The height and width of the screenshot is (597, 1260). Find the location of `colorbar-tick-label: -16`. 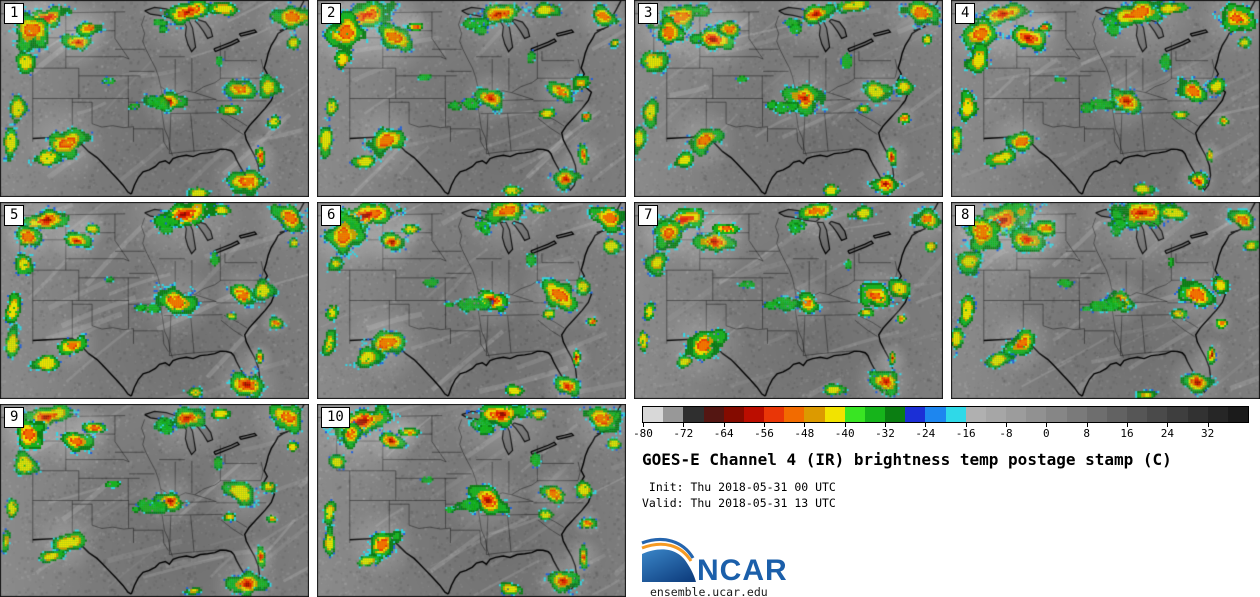

colorbar-tick-label: -16 is located at coordinates (965, 433).